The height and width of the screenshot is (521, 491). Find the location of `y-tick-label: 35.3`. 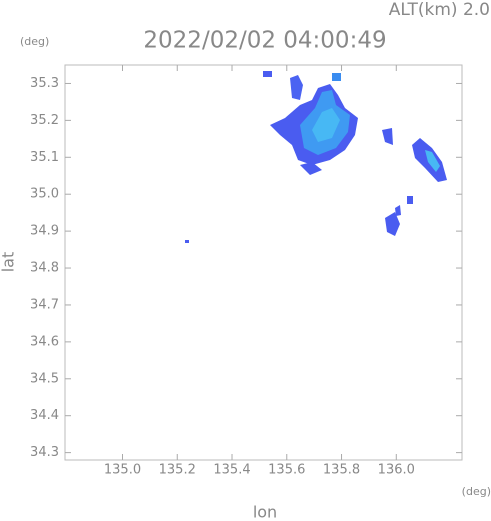

y-tick-label: 35.3 is located at coordinates (44, 83).